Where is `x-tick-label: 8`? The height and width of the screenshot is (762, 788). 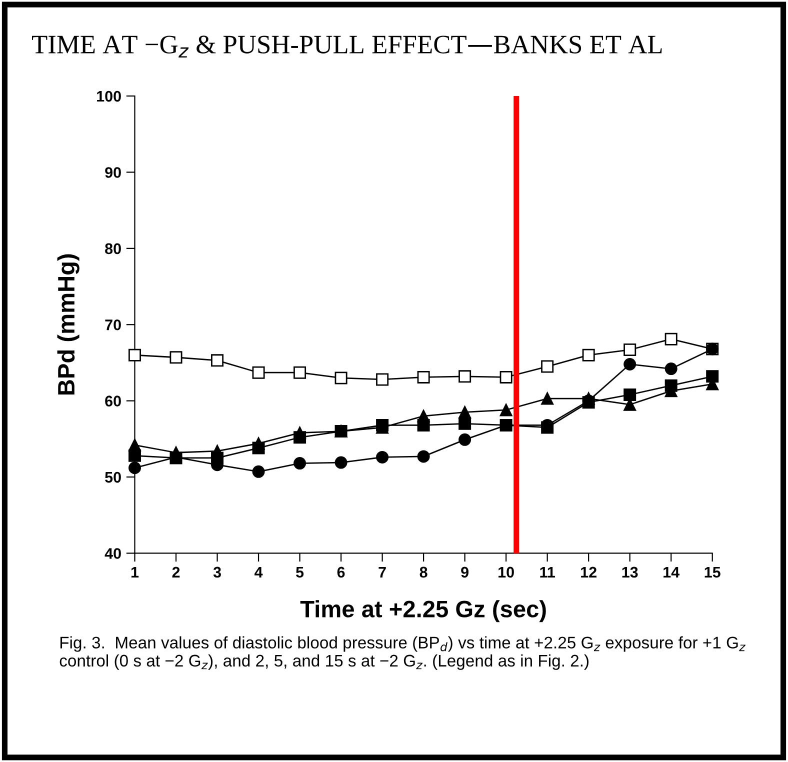 x-tick-label: 8 is located at coordinates (424, 572).